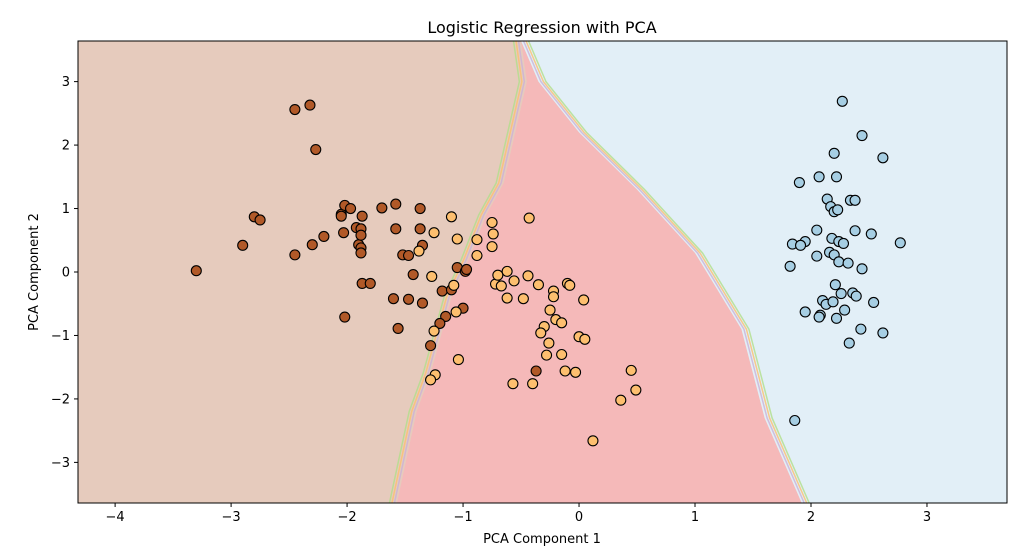  I want to click on x-tick-label: −1, so click(462, 517).